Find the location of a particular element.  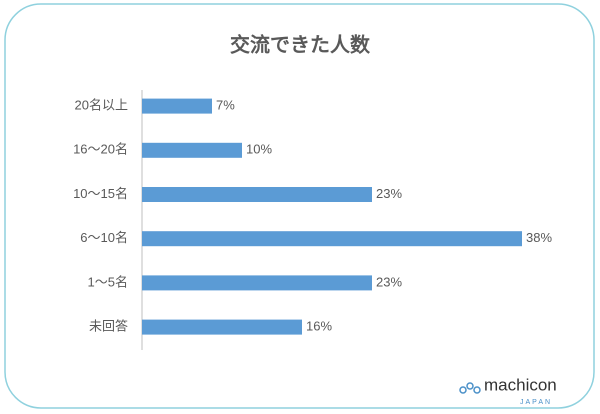

logo-name: machicon is located at coordinates (520, 384).